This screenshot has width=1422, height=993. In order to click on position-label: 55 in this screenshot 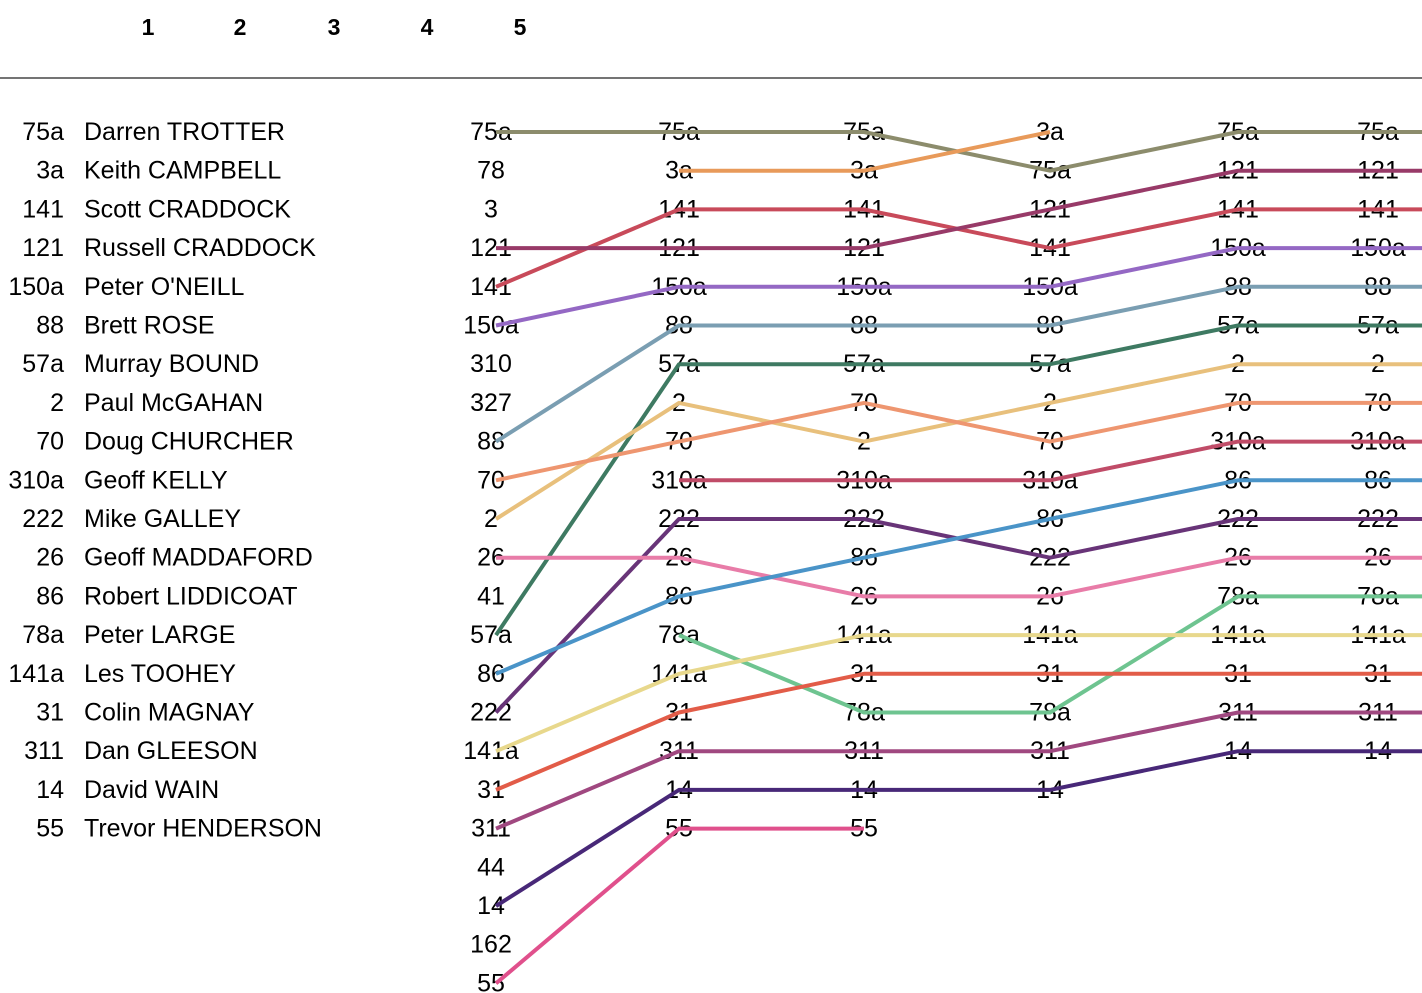, I will do `click(491, 981)`.